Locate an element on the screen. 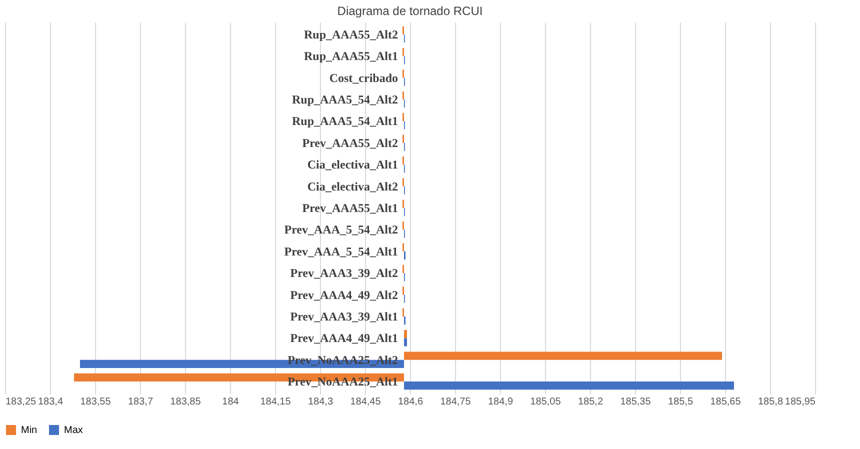  chart-title: Diagrama de tornado RCUI is located at coordinates (410, 11).